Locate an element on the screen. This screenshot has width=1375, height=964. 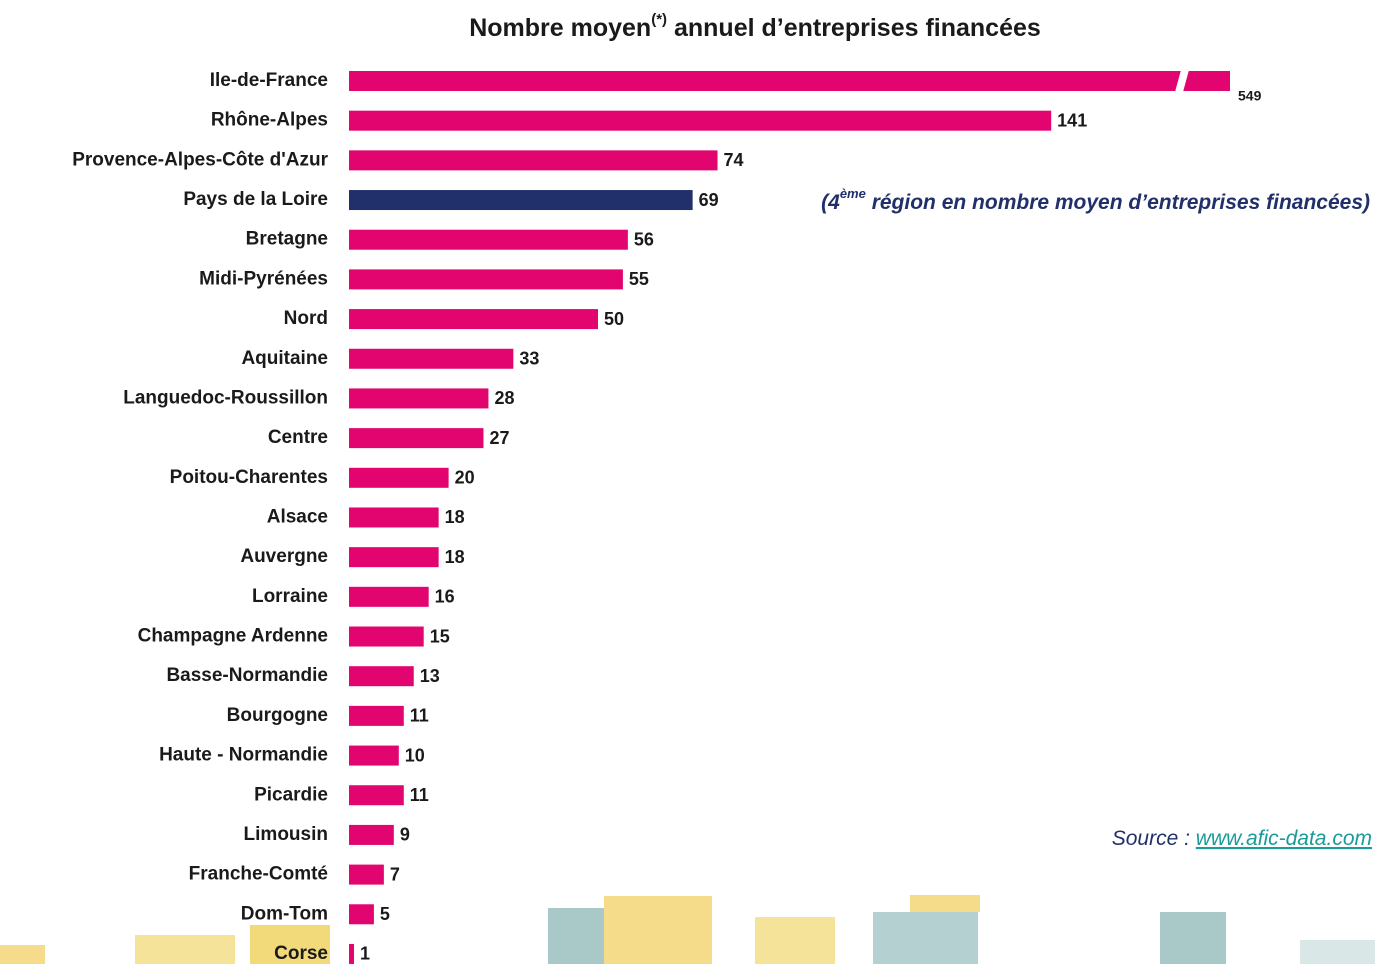
value-label: 16 is located at coordinates (445, 597).